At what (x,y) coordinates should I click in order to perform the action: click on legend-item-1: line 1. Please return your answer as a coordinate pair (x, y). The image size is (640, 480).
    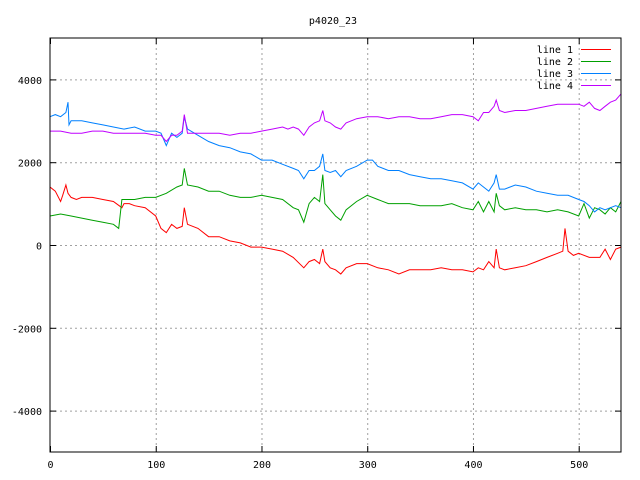
    Looking at the image, I should click on (574, 50).